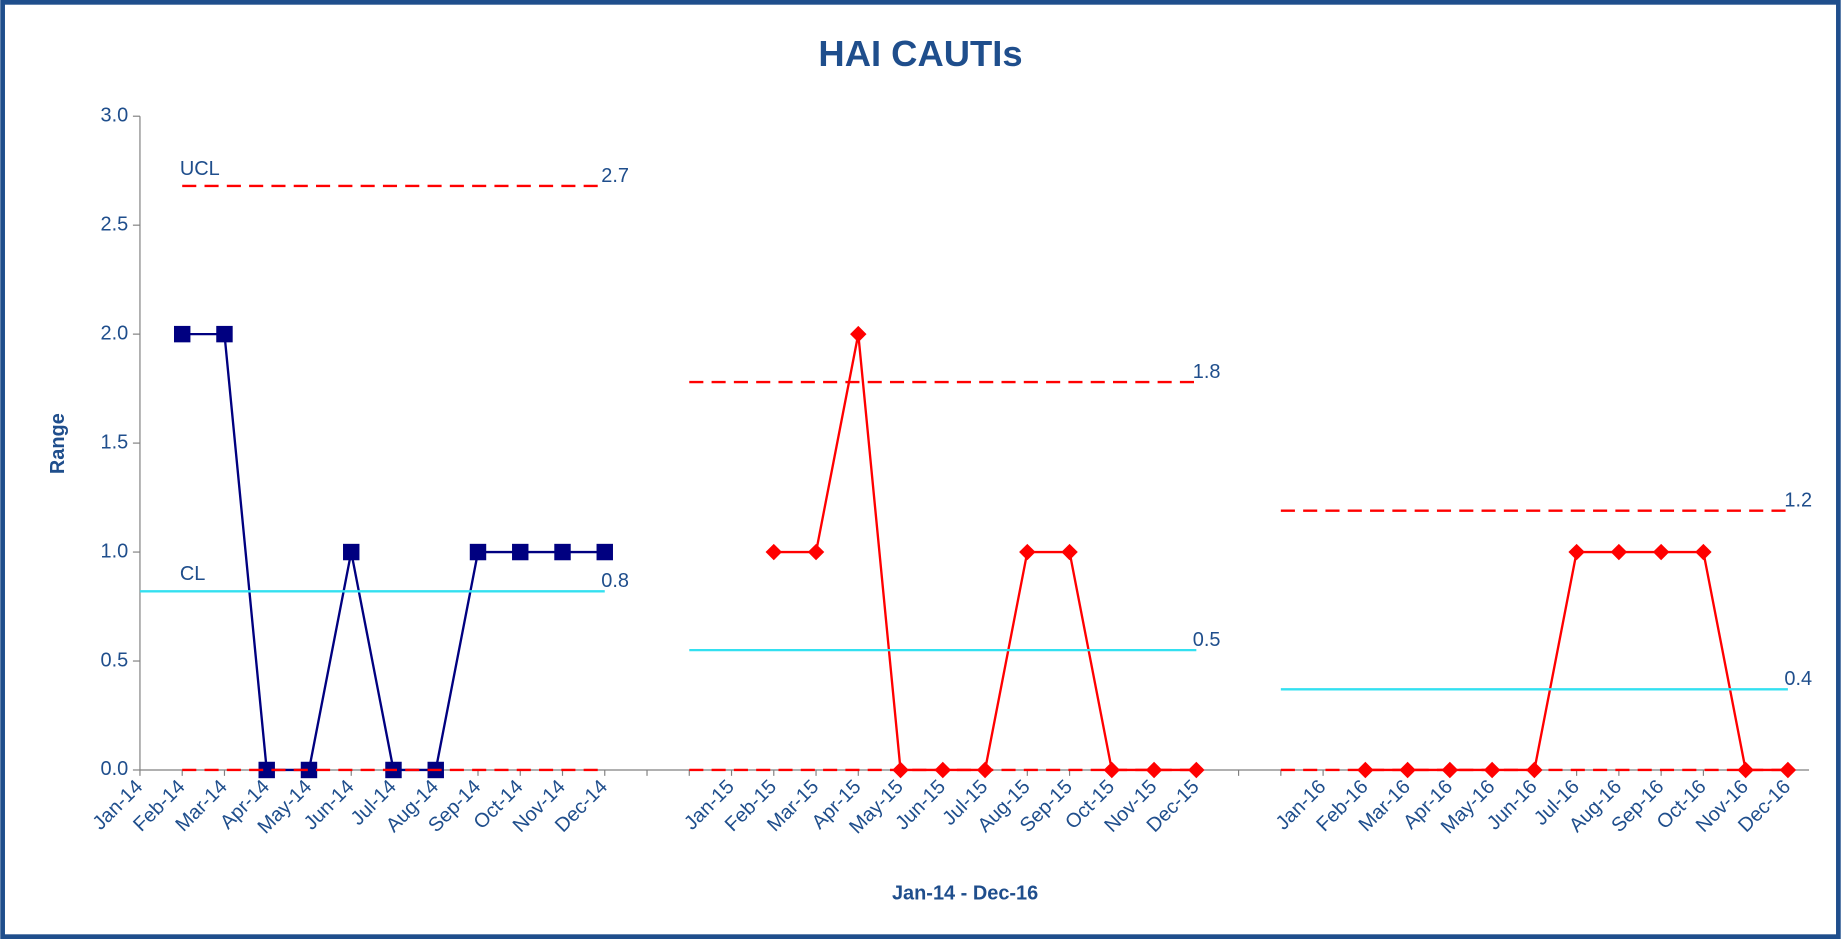 This screenshot has height=944, width=1841. Describe the element at coordinates (114, 660) in the screenshot. I see `y-tick-label: 0.5` at that location.